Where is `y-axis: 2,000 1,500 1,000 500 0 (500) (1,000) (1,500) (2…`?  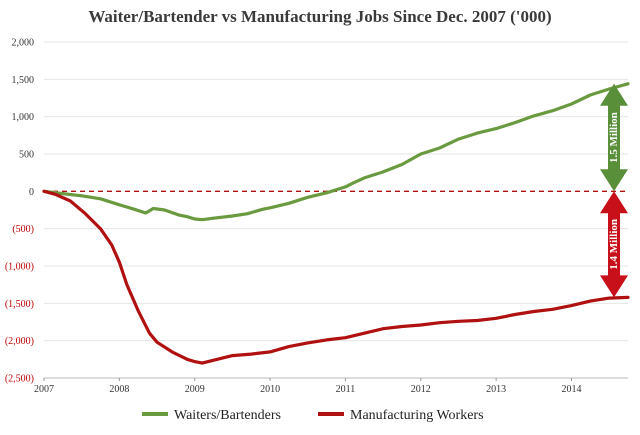
y-axis: 2,000 1,500 1,000 500 0 (500) (1,000) (1,500) (2… is located at coordinates (19, 211).